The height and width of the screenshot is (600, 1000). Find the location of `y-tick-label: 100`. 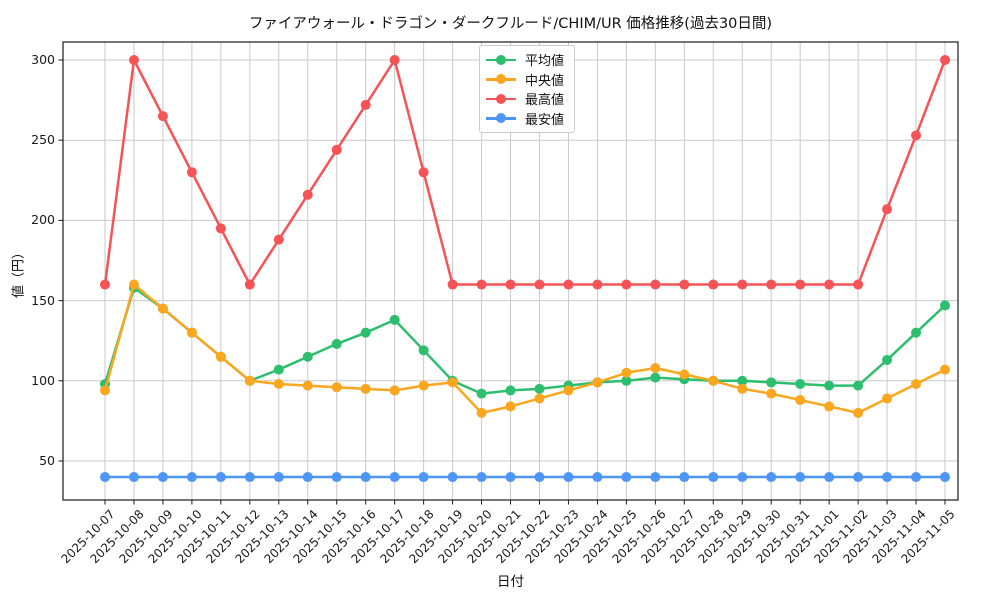

y-tick-label: 100 is located at coordinates (43, 380).